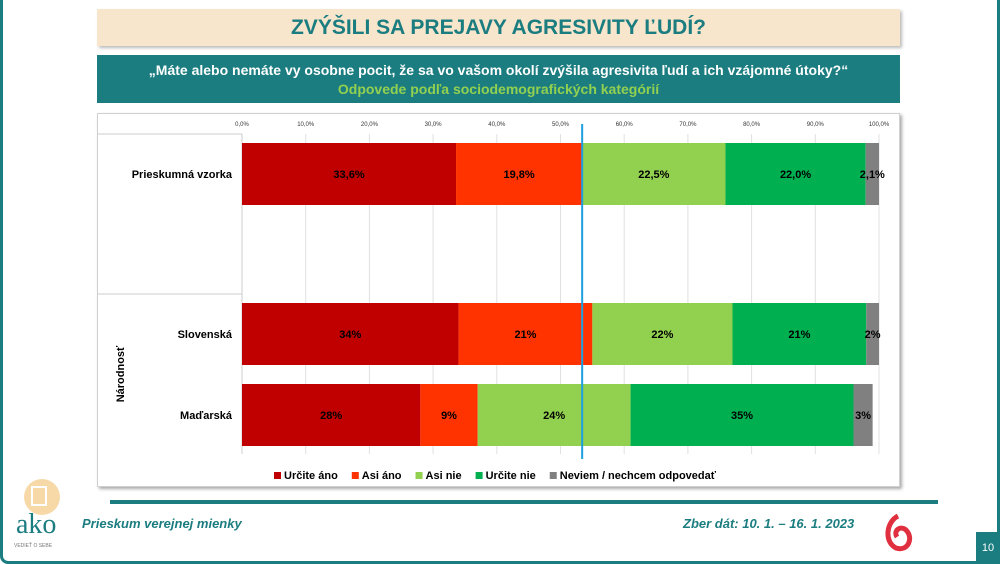 The width and height of the screenshot is (1000, 564). Describe the element at coordinates (205, 335) in the screenshot. I see `category-label: Slovenská` at that location.